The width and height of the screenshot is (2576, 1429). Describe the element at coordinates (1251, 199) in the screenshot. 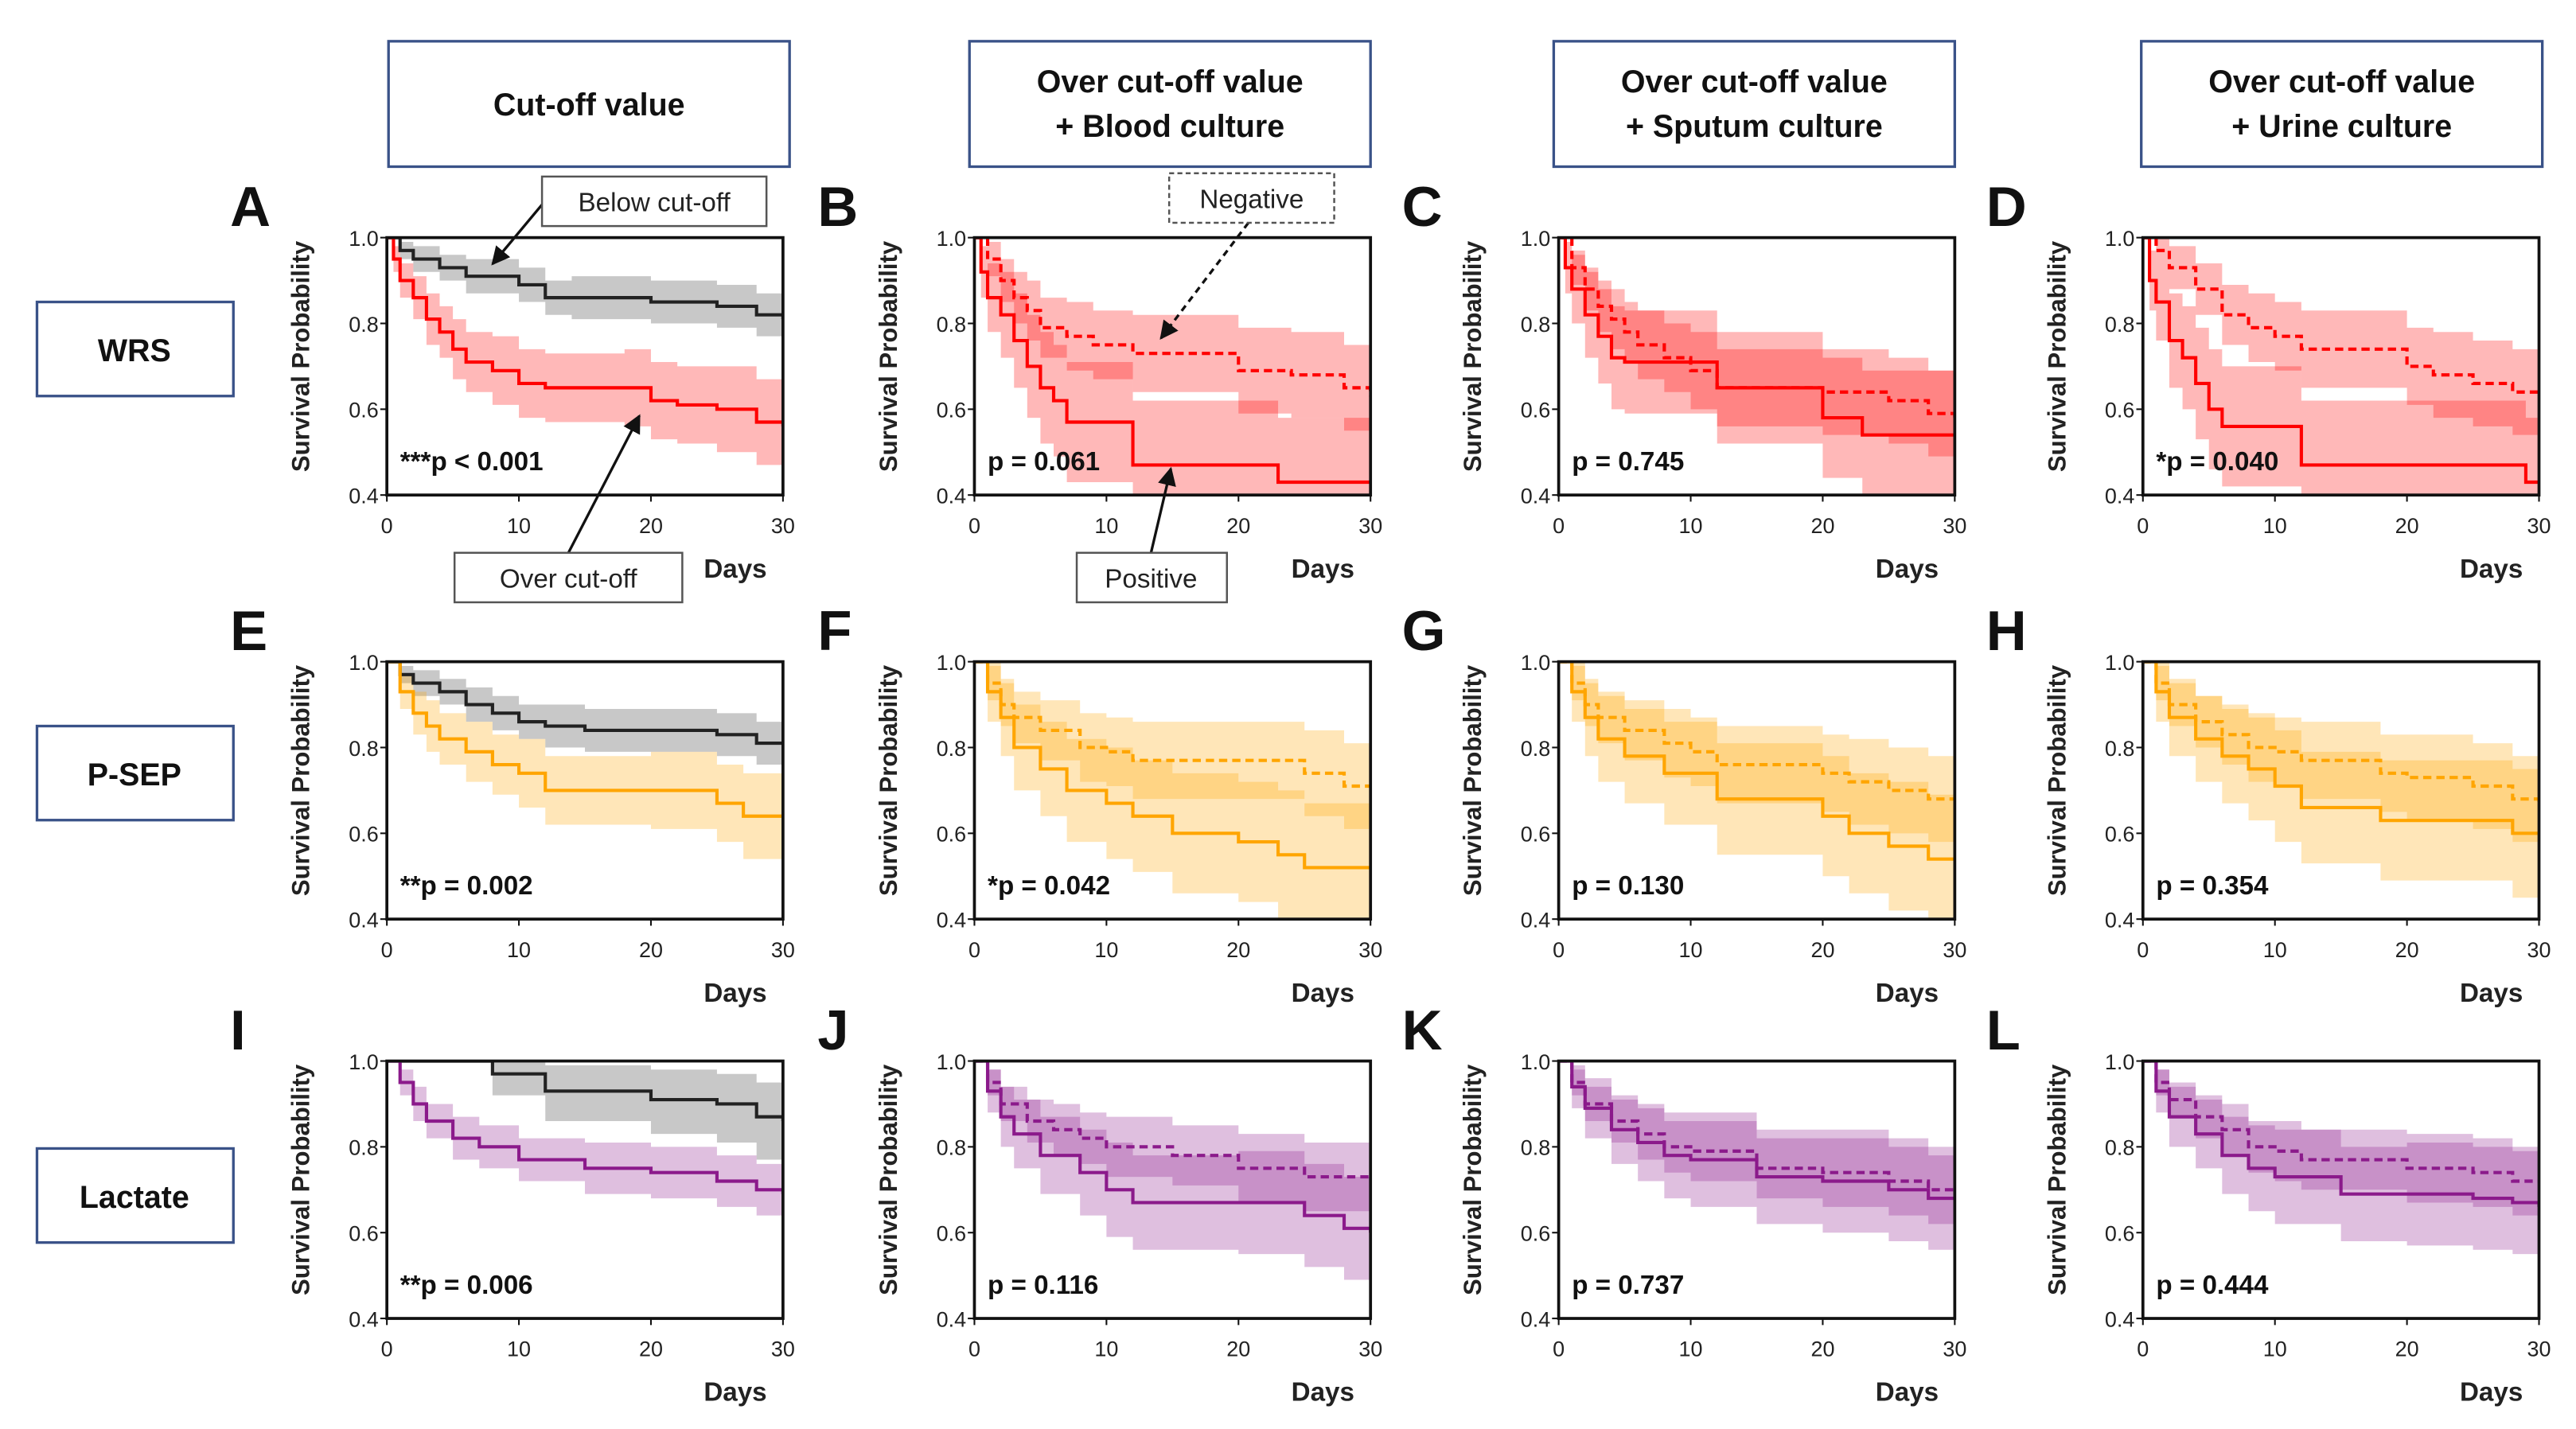

I see `negative-label: Negative` at that location.